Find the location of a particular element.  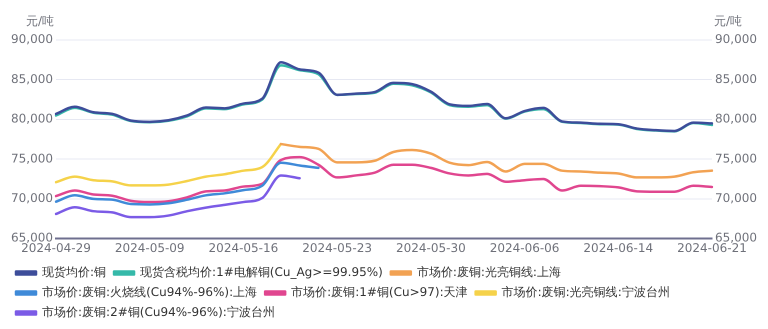

x-tick-label: 2024-05-23 is located at coordinates (337, 247).